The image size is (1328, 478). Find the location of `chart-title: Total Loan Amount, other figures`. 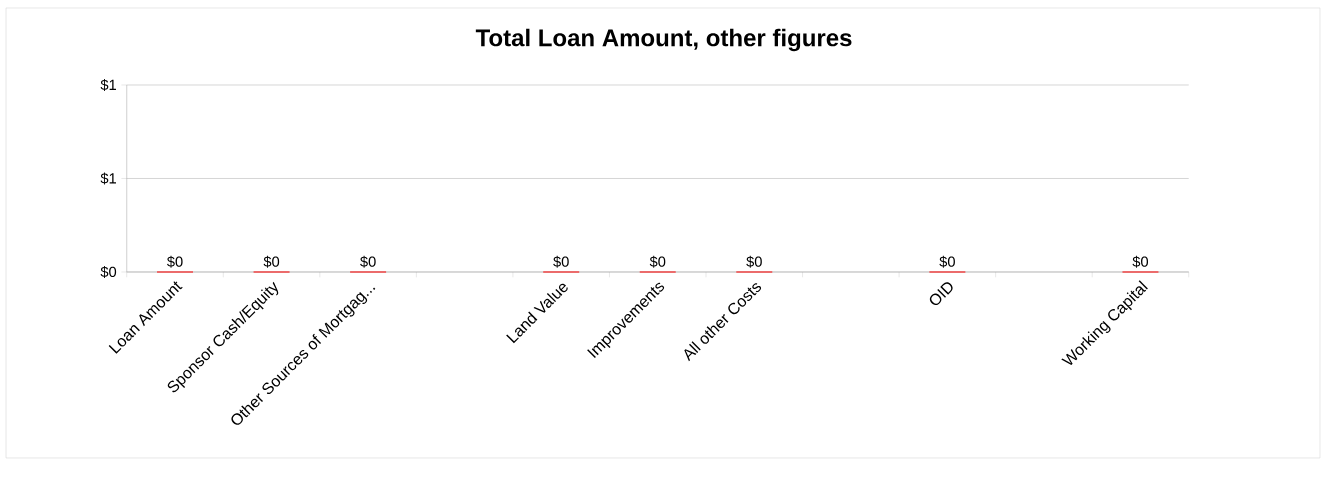

chart-title: Total Loan Amount, other figures is located at coordinates (663, 40).